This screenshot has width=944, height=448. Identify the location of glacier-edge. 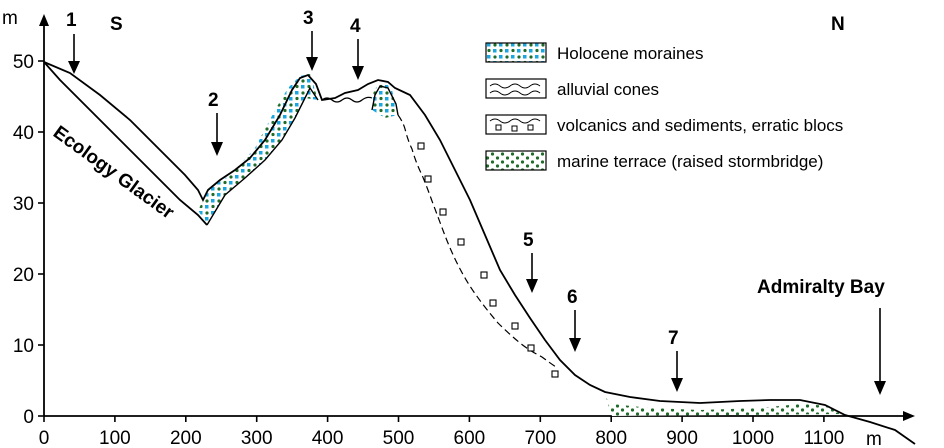
(125, 143).